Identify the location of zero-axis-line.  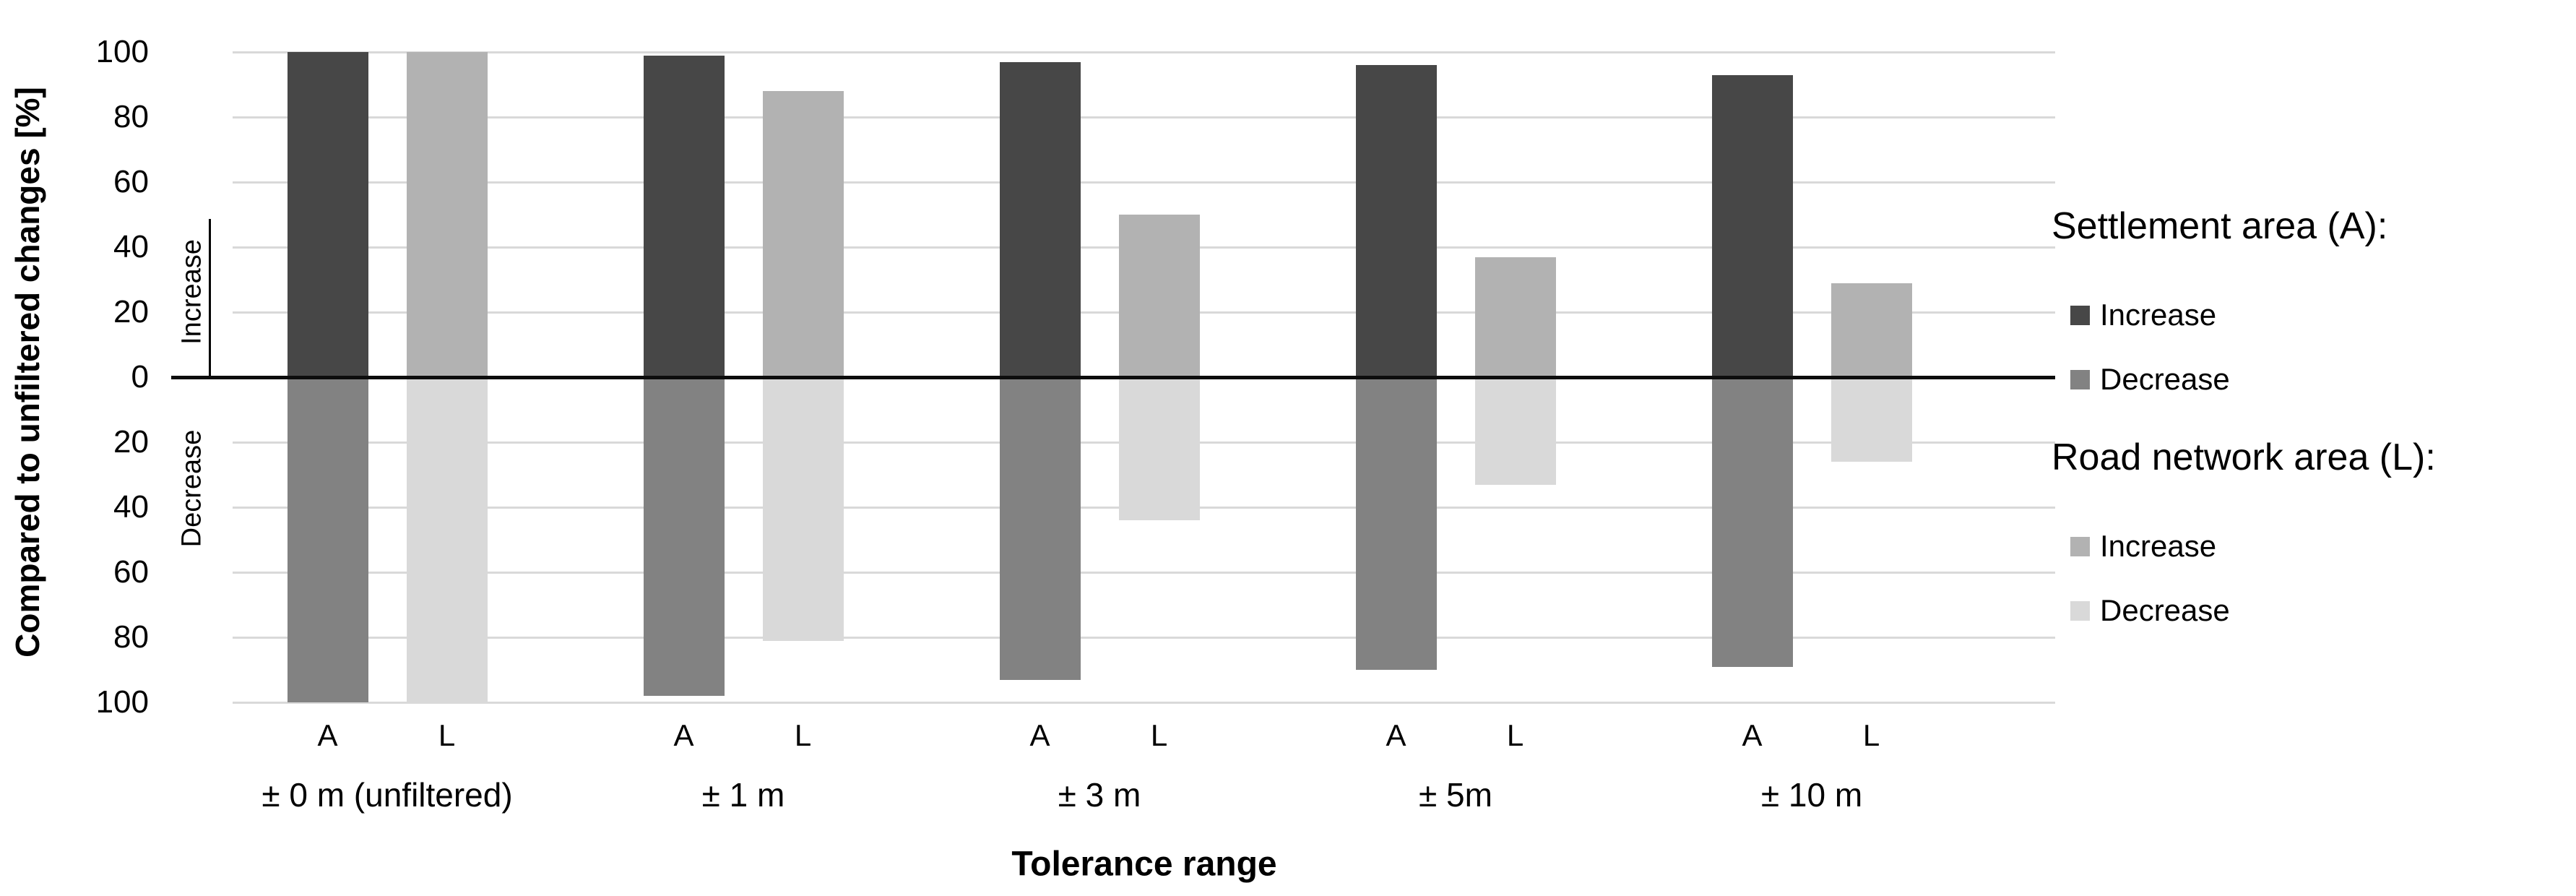
(1113, 377).